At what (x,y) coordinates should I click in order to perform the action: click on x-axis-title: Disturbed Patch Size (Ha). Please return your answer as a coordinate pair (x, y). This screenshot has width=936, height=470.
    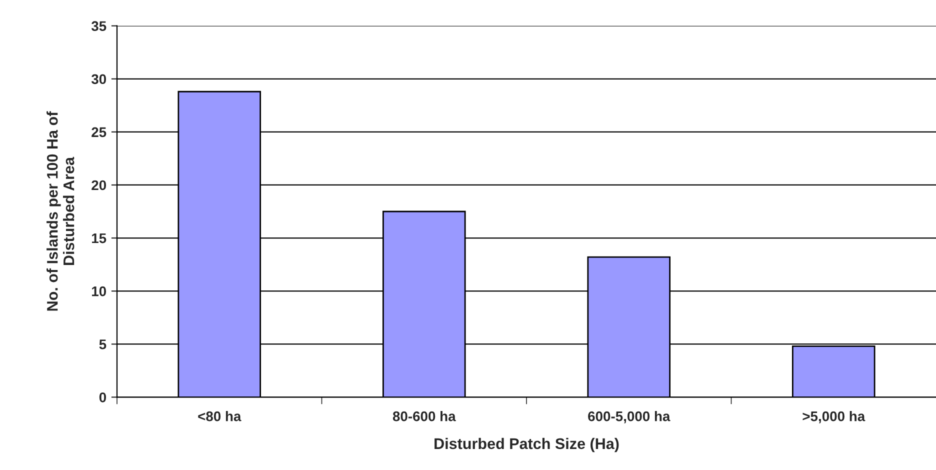
    Looking at the image, I should click on (526, 445).